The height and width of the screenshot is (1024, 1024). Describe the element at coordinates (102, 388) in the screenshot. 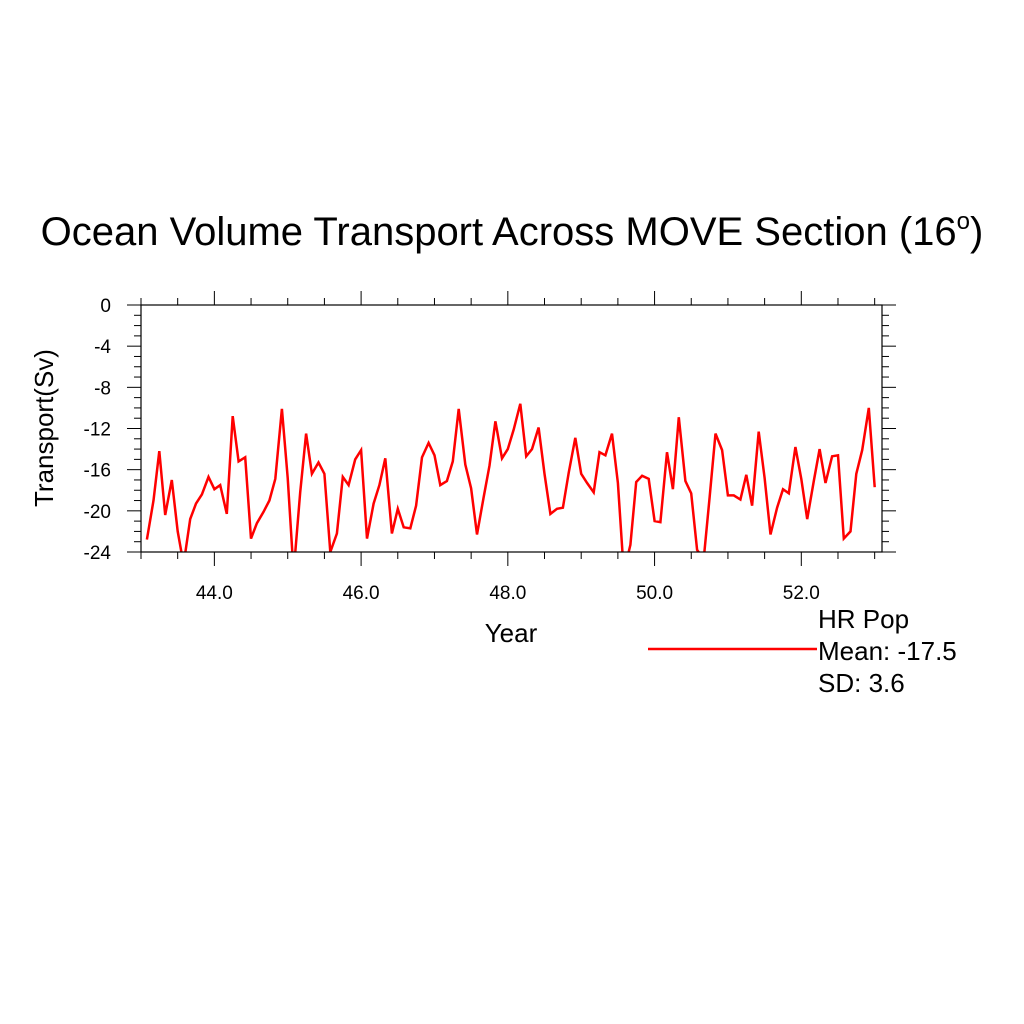

I see `y-tick-label: -8` at that location.